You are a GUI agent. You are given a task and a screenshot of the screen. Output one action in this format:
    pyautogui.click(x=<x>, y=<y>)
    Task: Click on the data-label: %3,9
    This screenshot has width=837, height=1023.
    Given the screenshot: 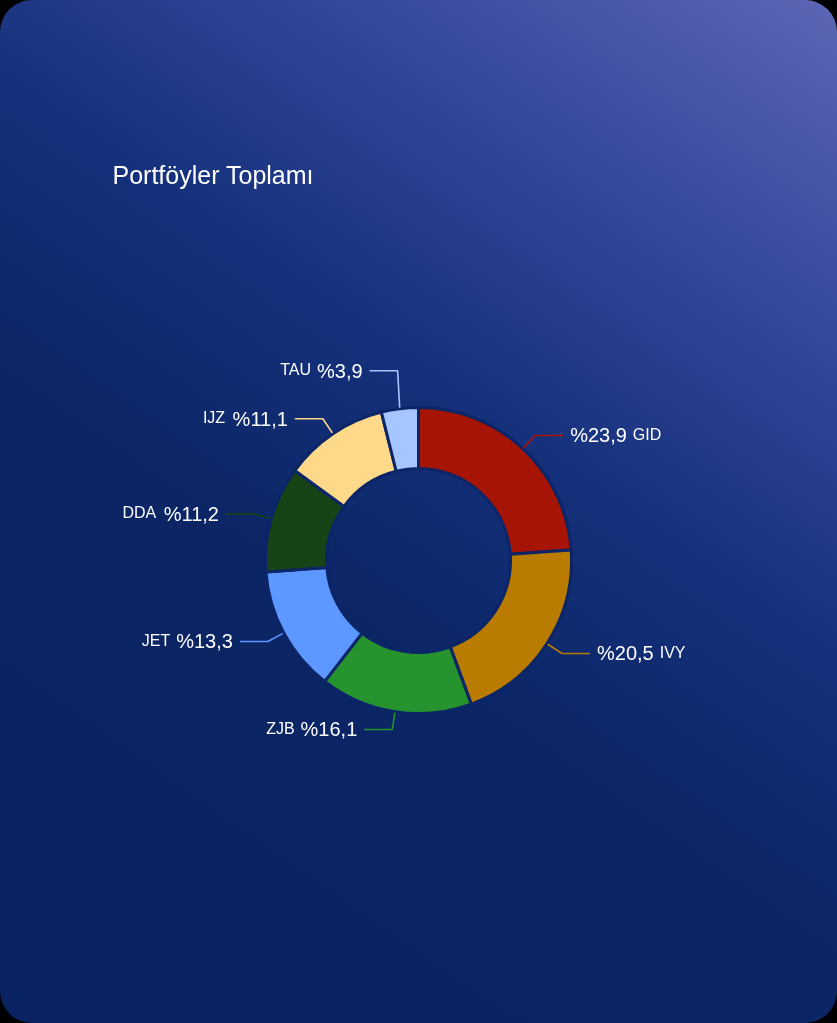 What is the action you would take?
    pyautogui.click(x=340, y=370)
    